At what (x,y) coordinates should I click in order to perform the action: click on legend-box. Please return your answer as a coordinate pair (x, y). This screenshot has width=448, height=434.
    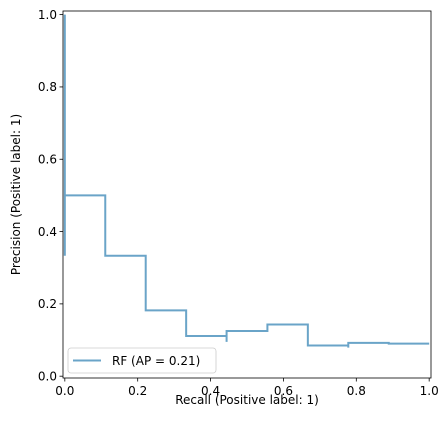
    Looking at the image, I should click on (142, 360).